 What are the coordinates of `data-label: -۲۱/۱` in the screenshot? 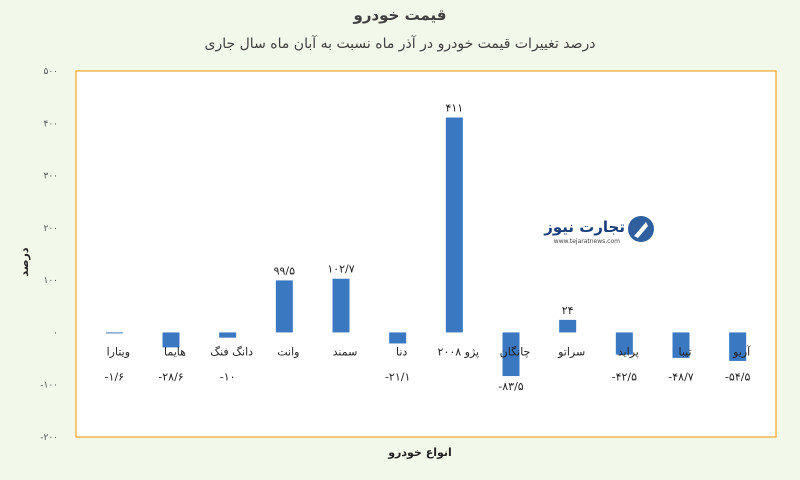 It's located at (397, 376).